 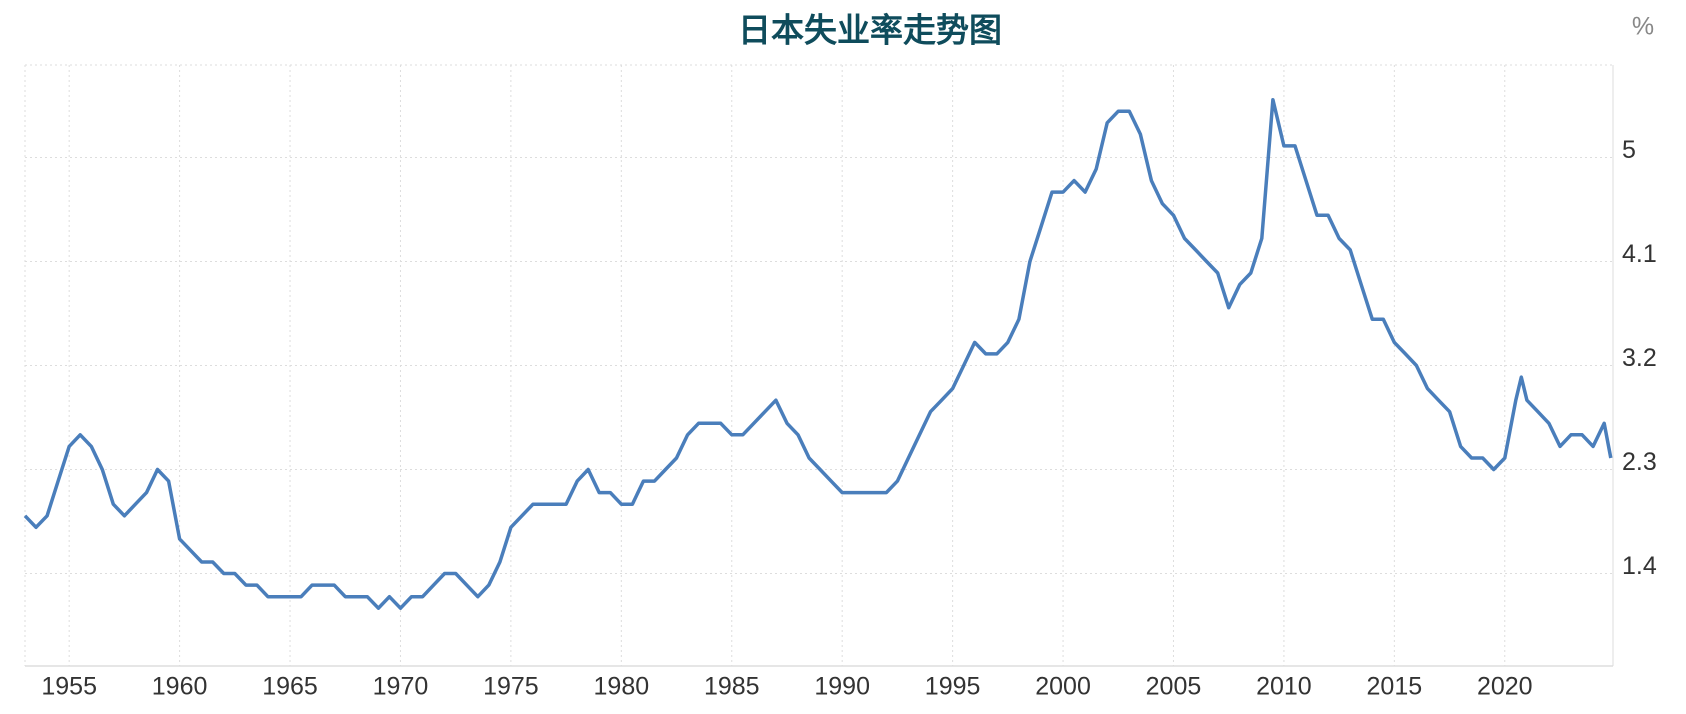 I want to click on x-tick-label: 2005, so click(x=1174, y=687).